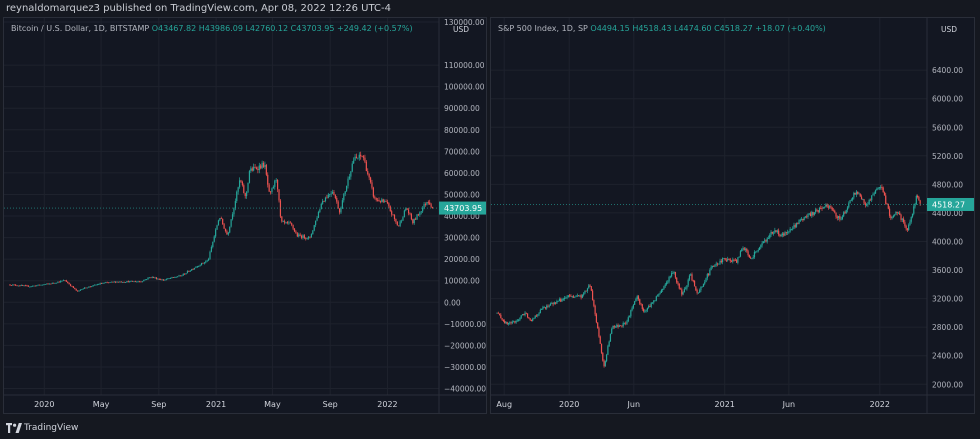 The height and width of the screenshot is (439, 980). I want to click on spx-symbol-title: S&P 500 Index, 1D, SP, so click(543, 28).